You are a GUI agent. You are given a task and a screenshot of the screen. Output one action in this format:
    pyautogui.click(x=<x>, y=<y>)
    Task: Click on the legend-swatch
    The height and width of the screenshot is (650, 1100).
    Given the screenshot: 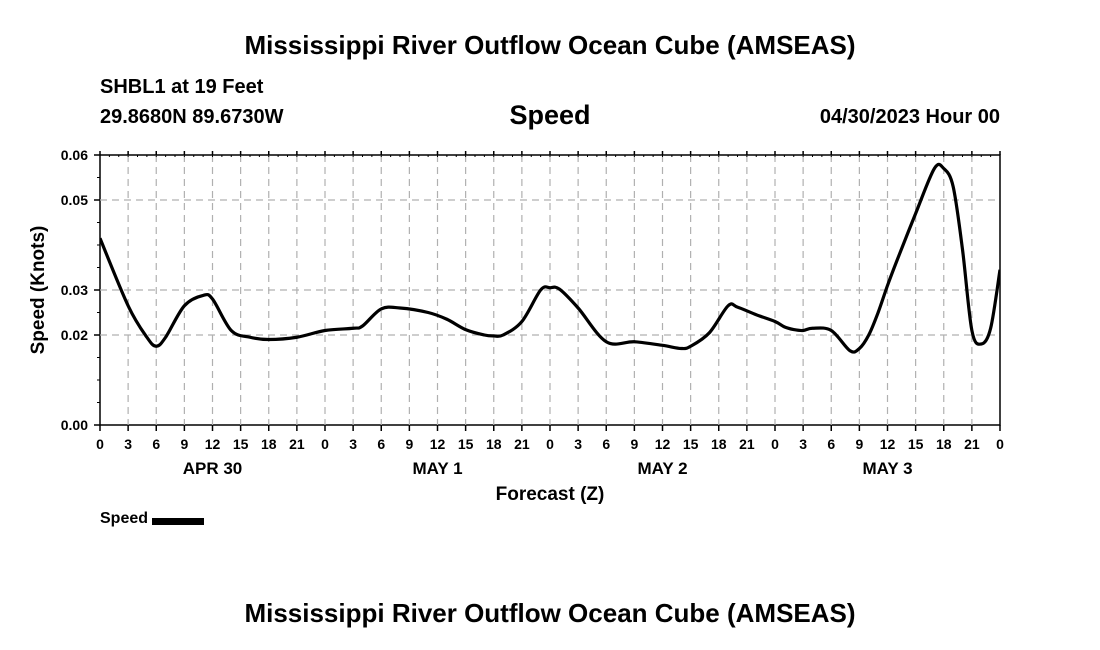 What is the action you would take?
    pyautogui.click(x=178, y=521)
    